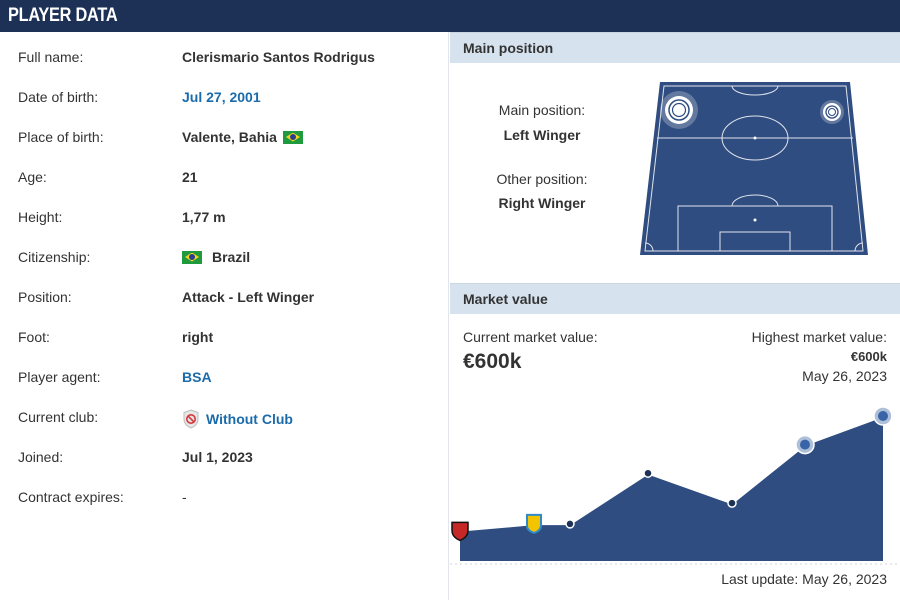 Image resolution: width=900 pixels, height=600 pixels. I want to click on market-value-area, so click(671, 488).